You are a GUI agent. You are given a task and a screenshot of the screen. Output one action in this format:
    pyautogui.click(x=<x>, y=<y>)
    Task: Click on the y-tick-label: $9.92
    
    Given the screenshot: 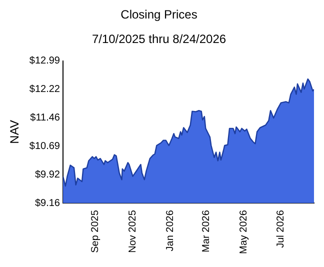 What is the action you would take?
    pyautogui.click(x=47, y=175)
    